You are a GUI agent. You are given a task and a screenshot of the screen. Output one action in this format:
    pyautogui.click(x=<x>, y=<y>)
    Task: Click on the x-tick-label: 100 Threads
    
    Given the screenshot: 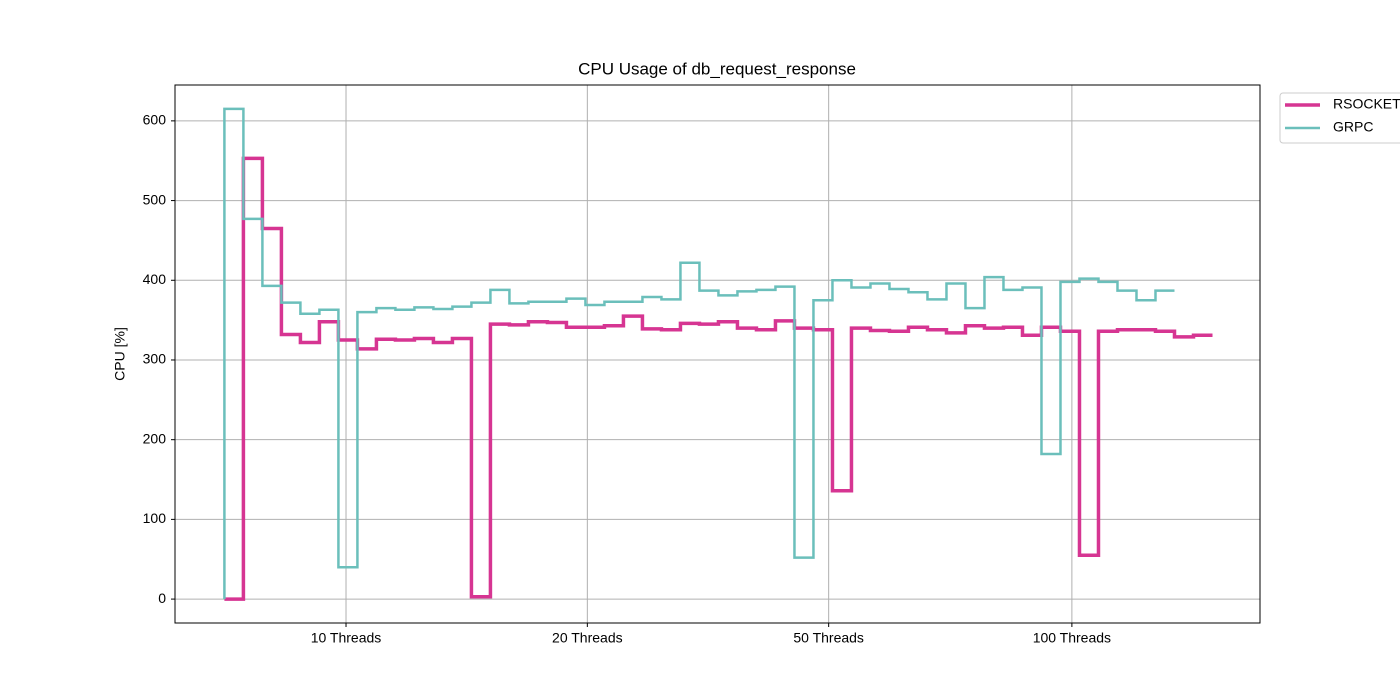 What is the action you would take?
    pyautogui.click(x=1072, y=638)
    